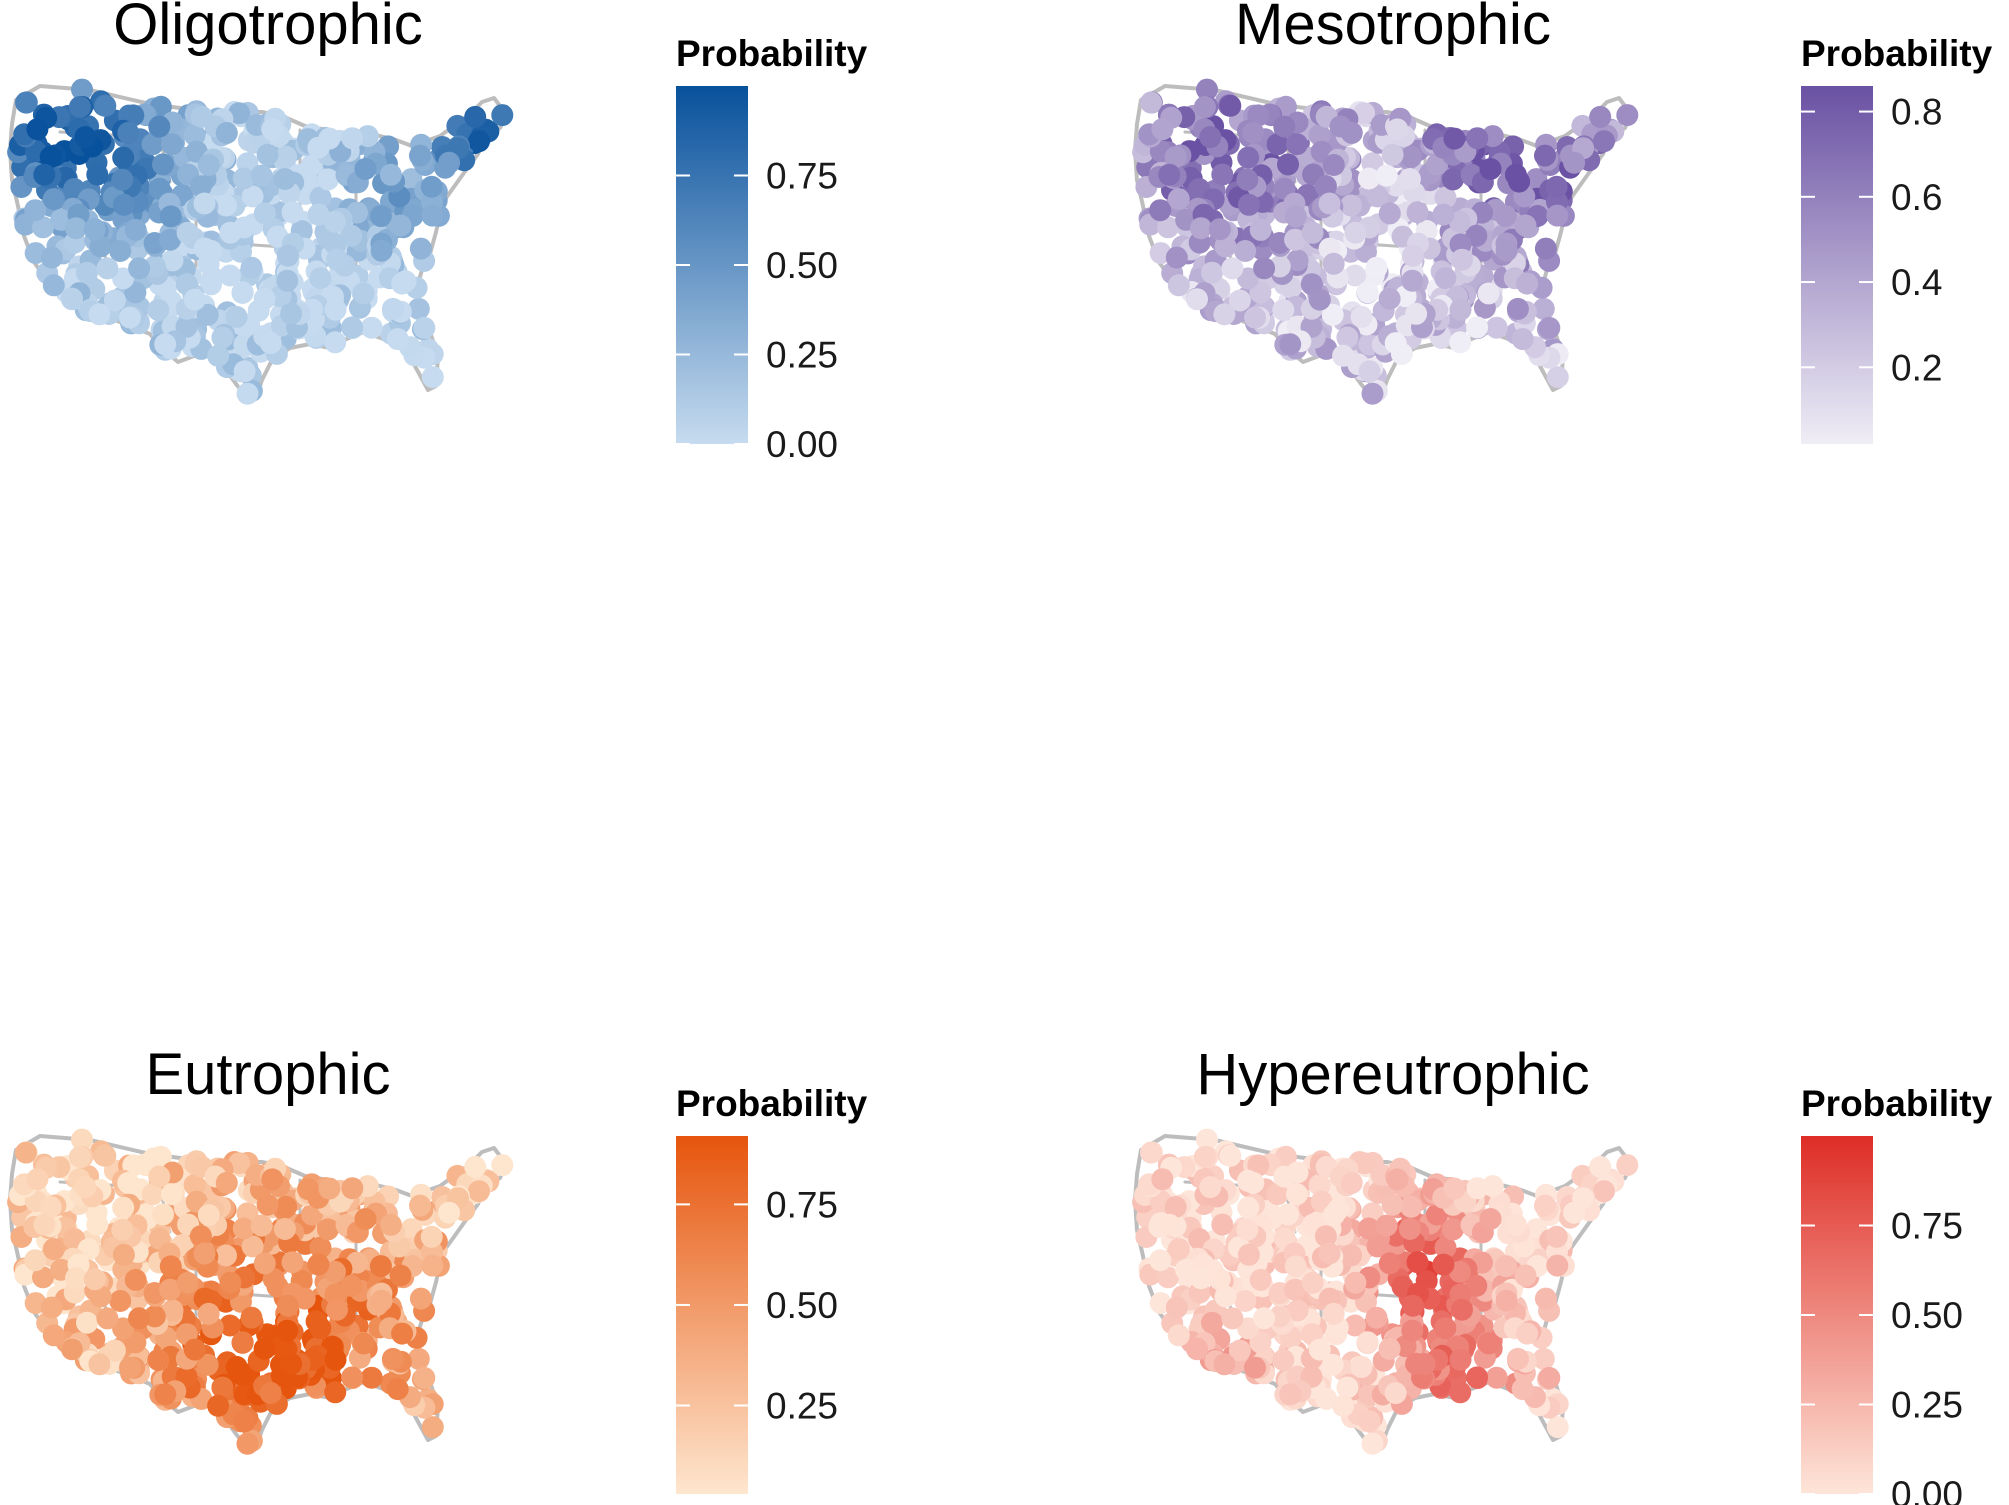 The height and width of the screenshot is (1505, 2009). Describe the element at coordinates (1897, 1294) in the screenshot. I see `colorbar-legend: Probability 0.00 0.25 0.50 0.75` at that location.